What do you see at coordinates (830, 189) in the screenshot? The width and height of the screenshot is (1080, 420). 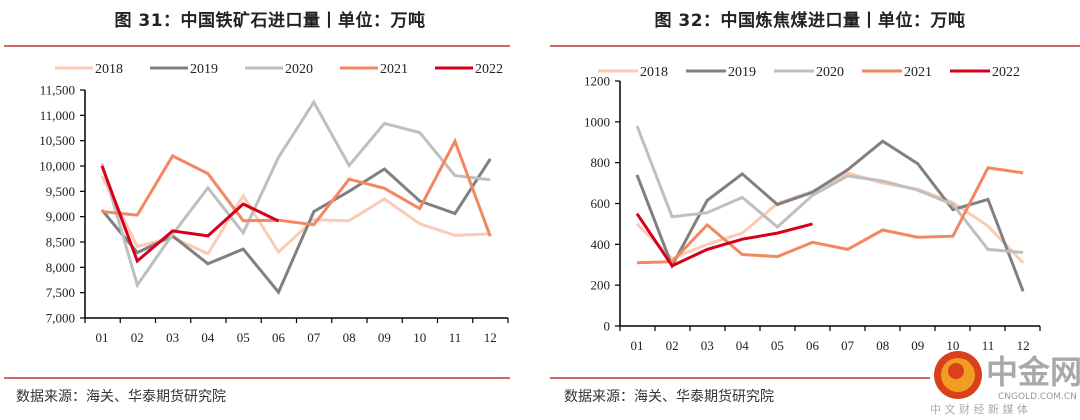 I see `series-line-2020` at bounding box center [830, 189].